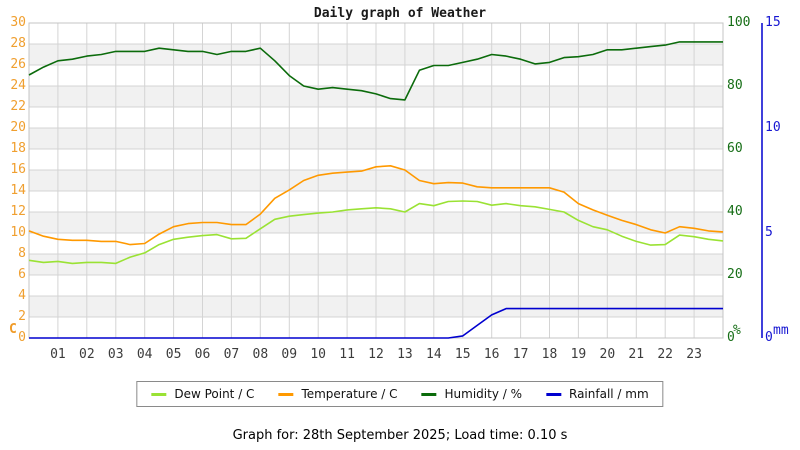  Describe the element at coordinates (735, 85) in the screenshot. I see `humidity-axis-tick-label: 80` at that location.